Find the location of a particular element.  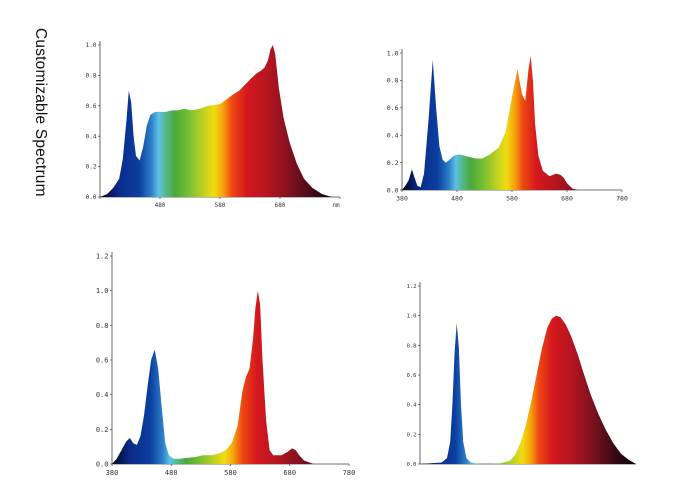

x-tick-label: nm is located at coordinates (336, 205).